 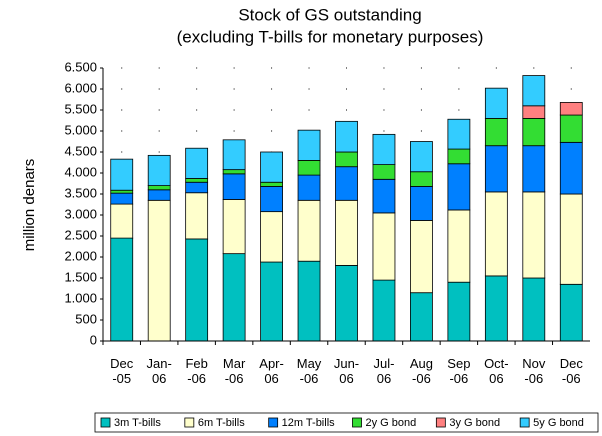 I want to click on y-tick-label: 1.500, so click(x=80, y=276).